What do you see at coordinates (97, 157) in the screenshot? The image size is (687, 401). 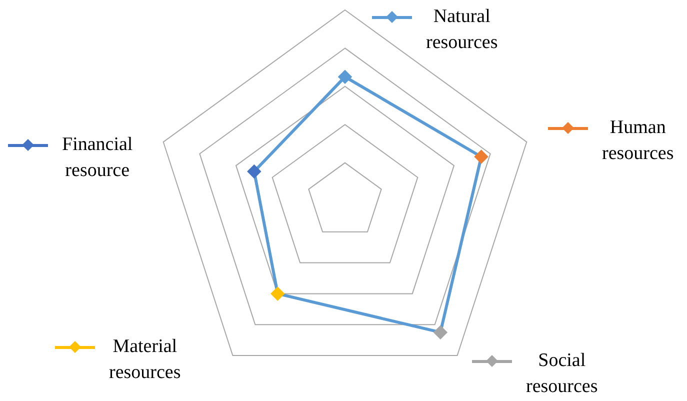 I see `spoke-label: Financial resource` at bounding box center [97, 157].